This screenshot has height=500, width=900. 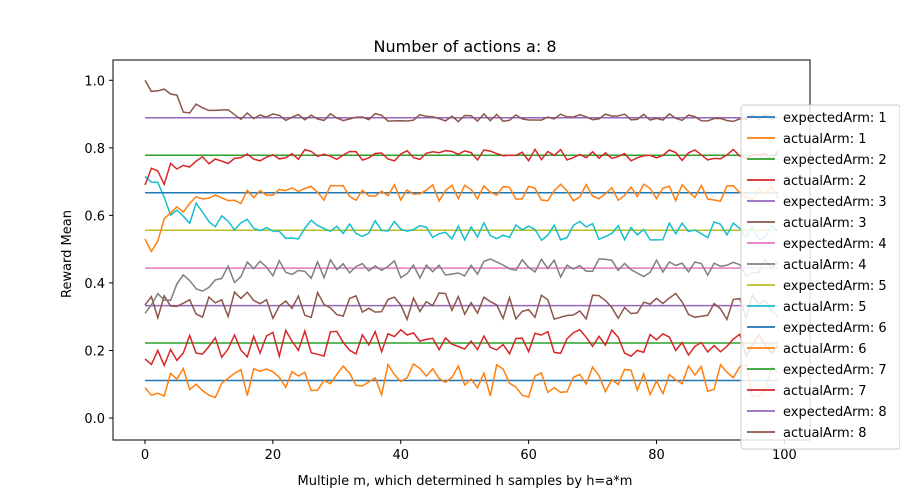 I want to click on y-tick-label: 0.4, so click(x=94, y=284).